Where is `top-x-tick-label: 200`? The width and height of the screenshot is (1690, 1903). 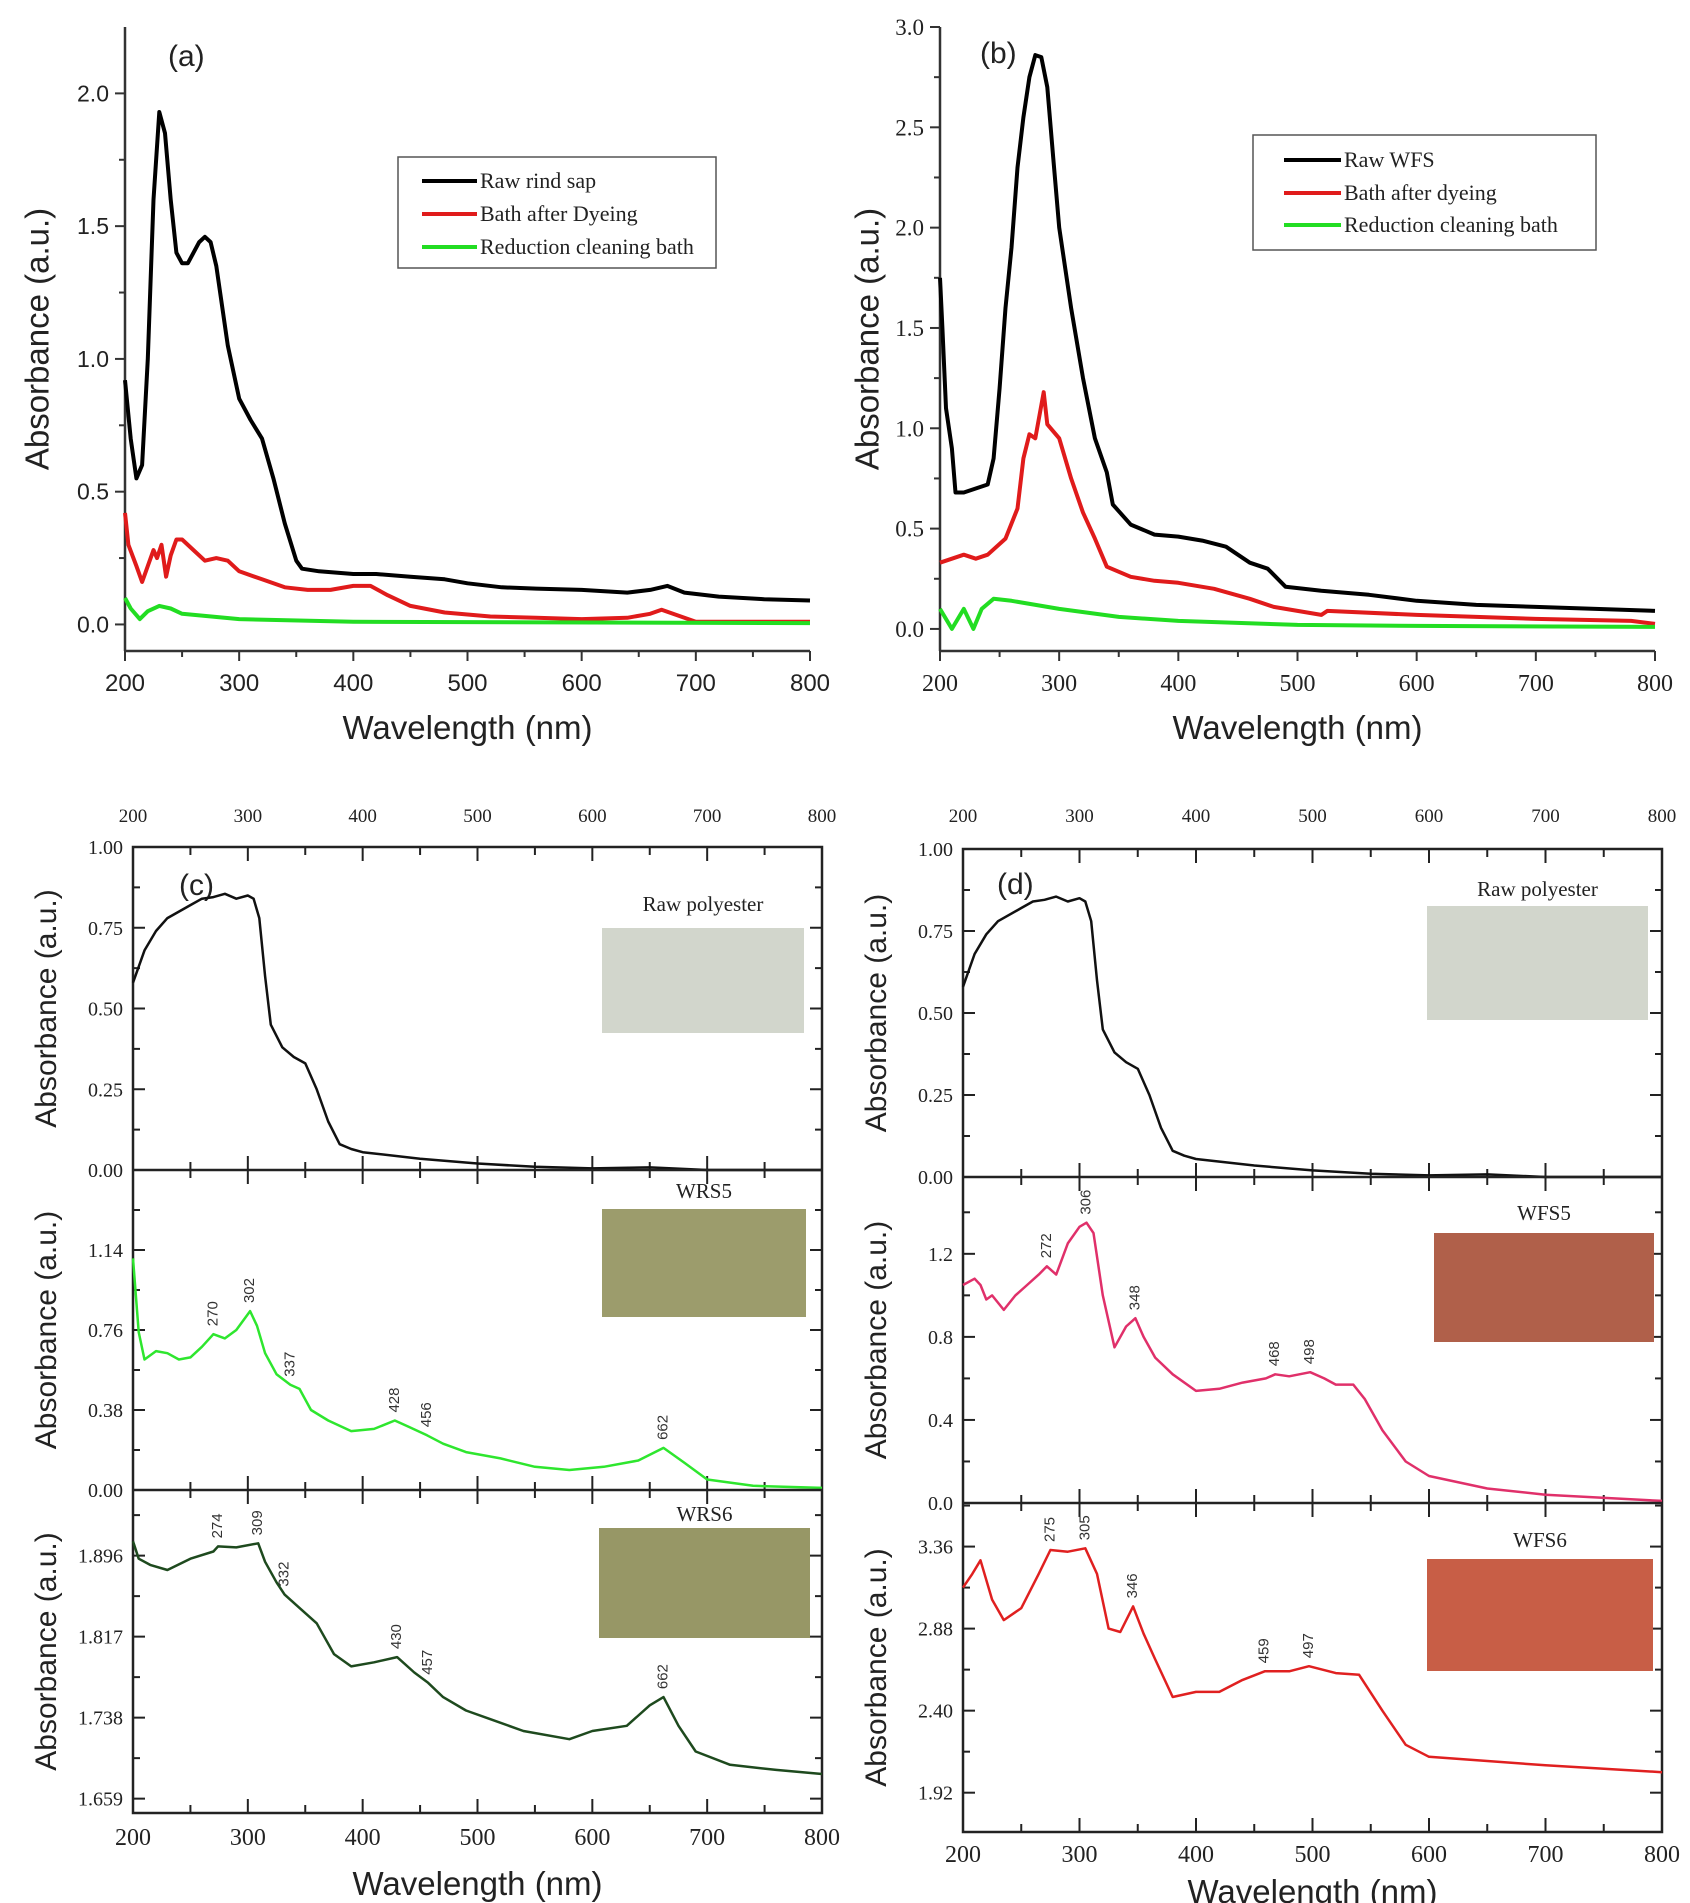 top-x-tick-label: 200 is located at coordinates (963, 816).